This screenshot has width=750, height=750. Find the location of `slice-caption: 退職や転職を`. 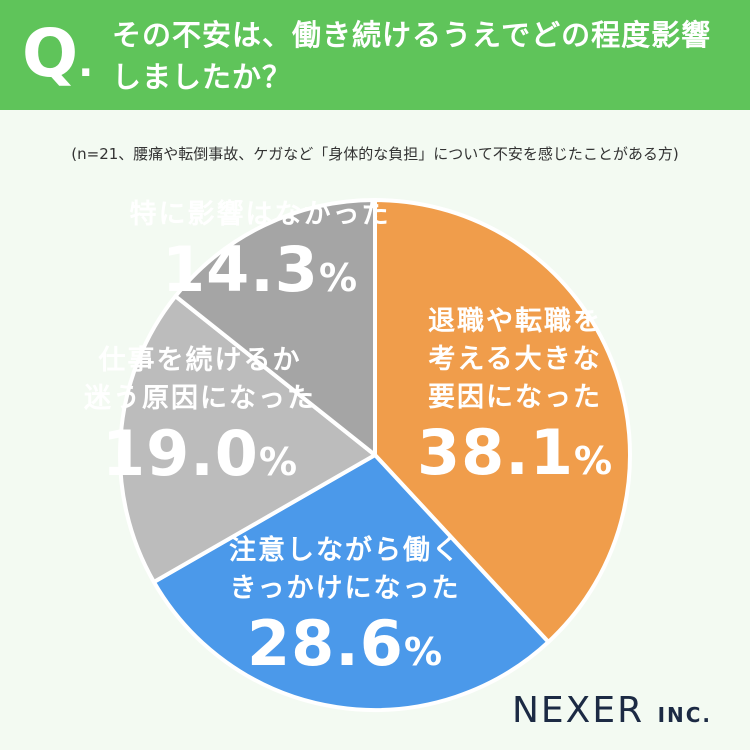

slice-caption: 退職や転職を is located at coordinates (515, 321).